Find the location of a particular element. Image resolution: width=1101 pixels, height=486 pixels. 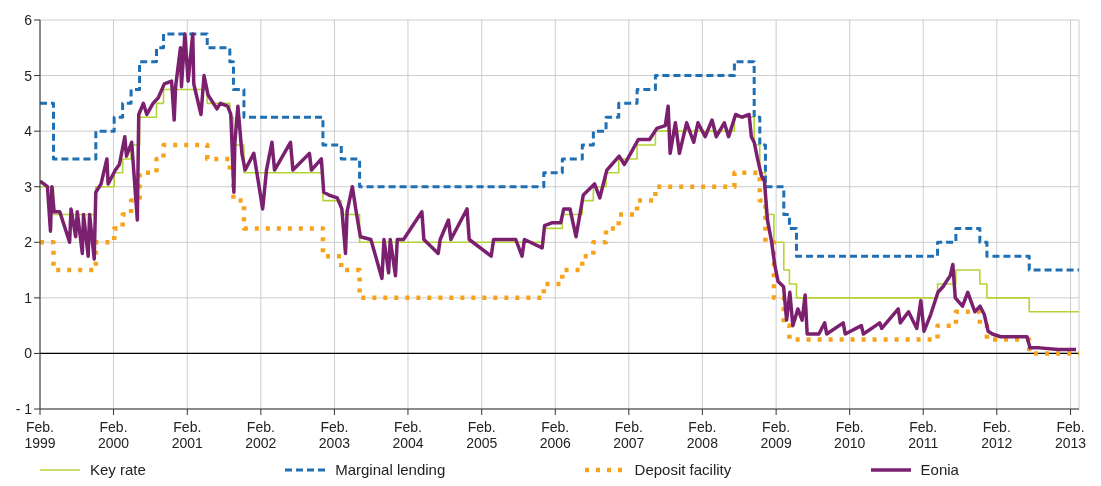

x-tick-label: Feb. 2003 is located at coordinates (334, 435).